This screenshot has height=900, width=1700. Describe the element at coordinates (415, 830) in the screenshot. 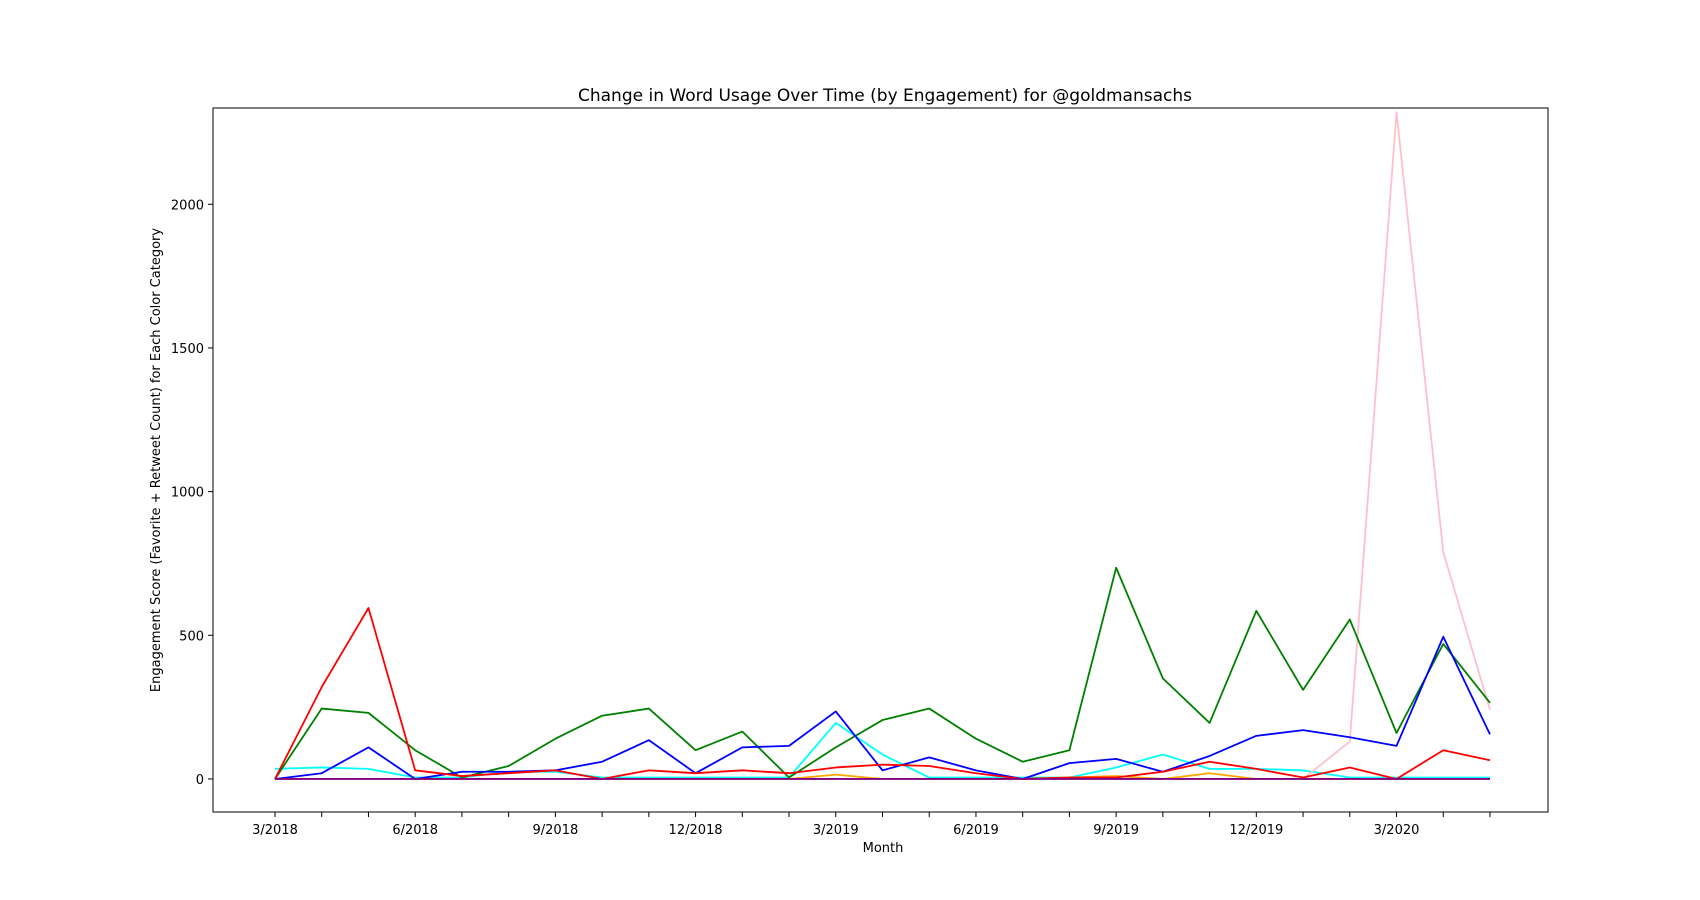

I see `x-tick-label: 6/2018` at that location.